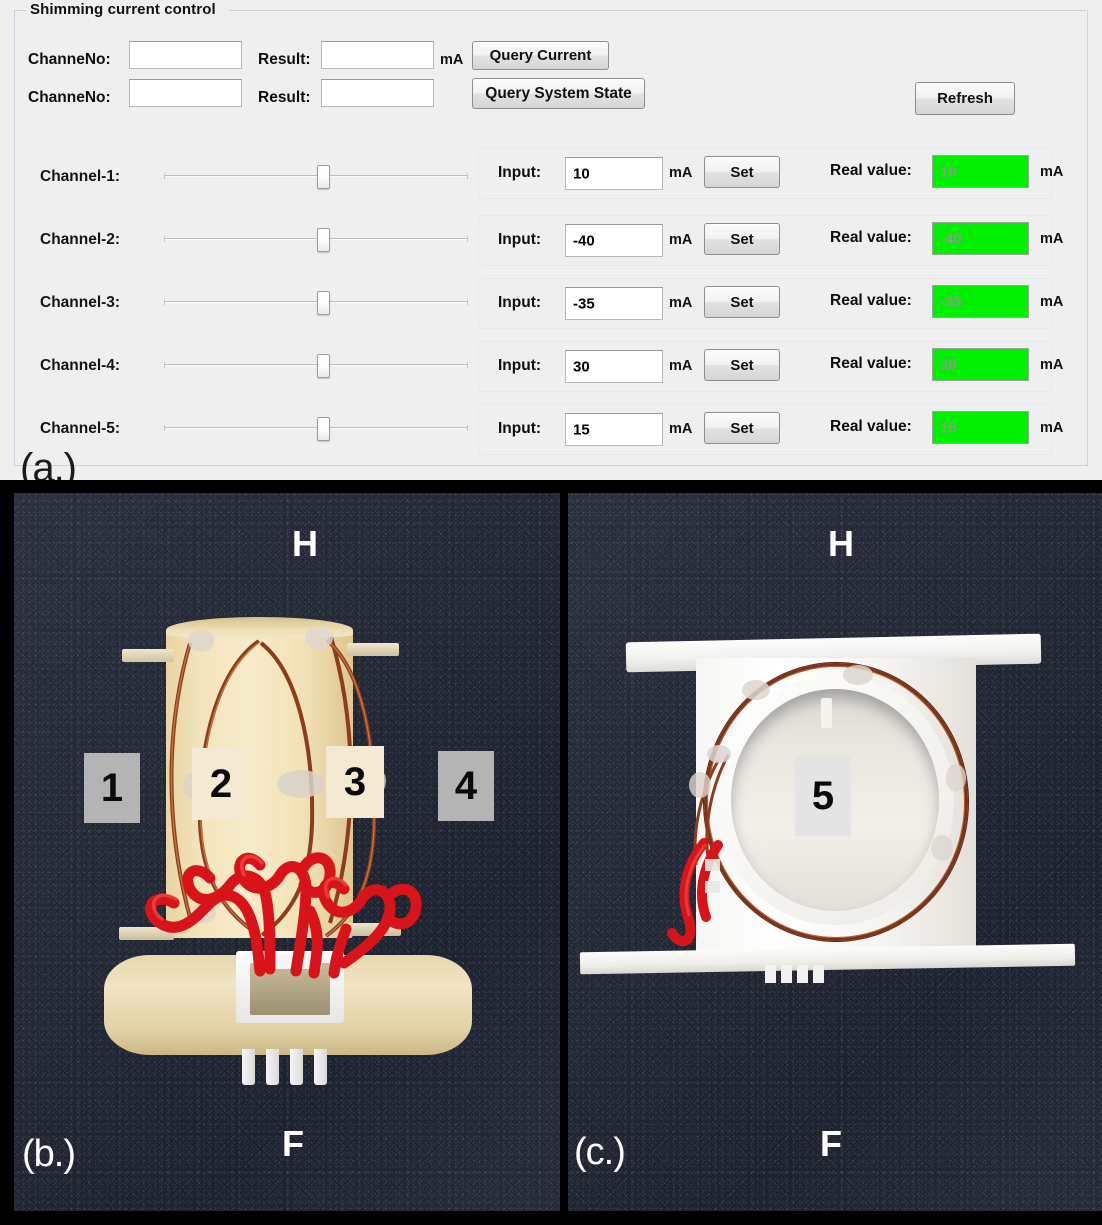 The image size is (1102, 1225). Describe the element at coordinates (377, 55) in the screenshot. I see `query-row-0-result-input` at that location.